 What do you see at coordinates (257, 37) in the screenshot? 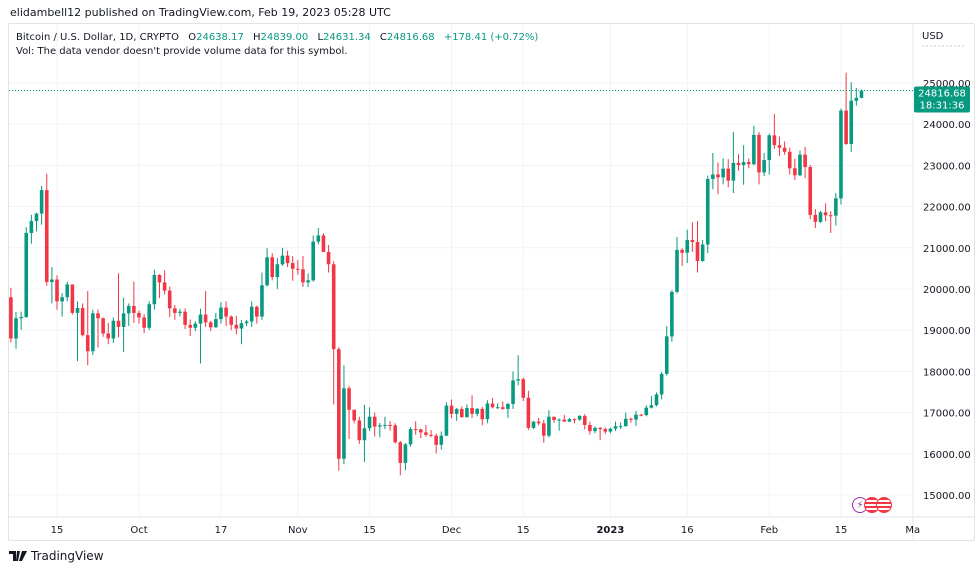
I see `high-label: H` at bounding box center [257, 37].